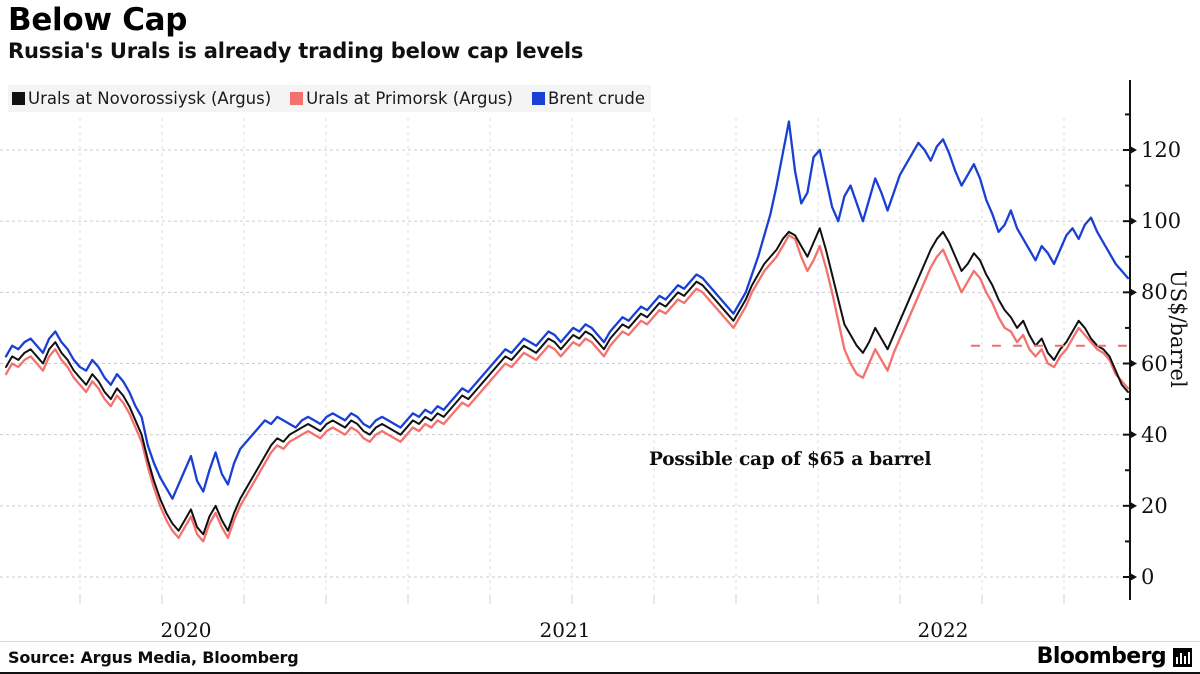 This screenshot has width=1200, height=674. I want to click on legend-item-label: Urals at Novorossiysk (Argus), so click(150, 98).